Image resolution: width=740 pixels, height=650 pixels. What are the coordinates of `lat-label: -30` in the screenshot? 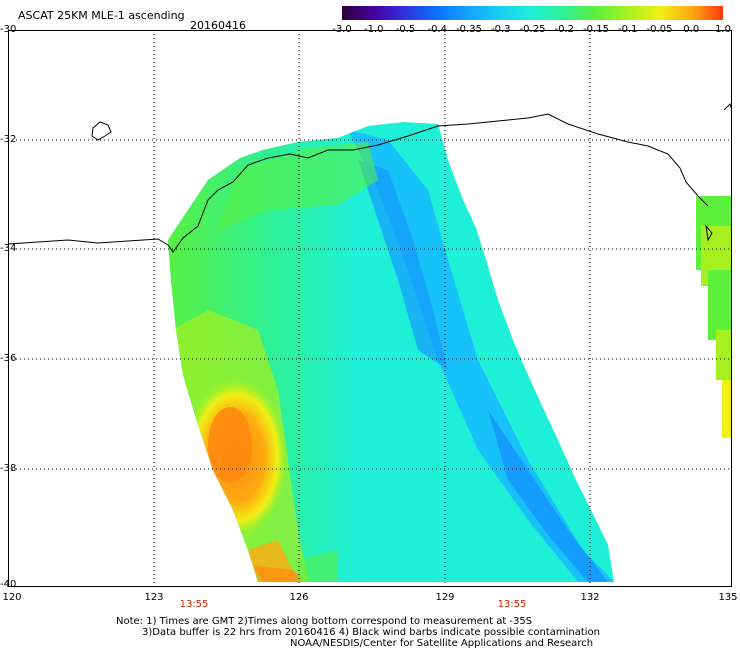 It's located at (8, 29).